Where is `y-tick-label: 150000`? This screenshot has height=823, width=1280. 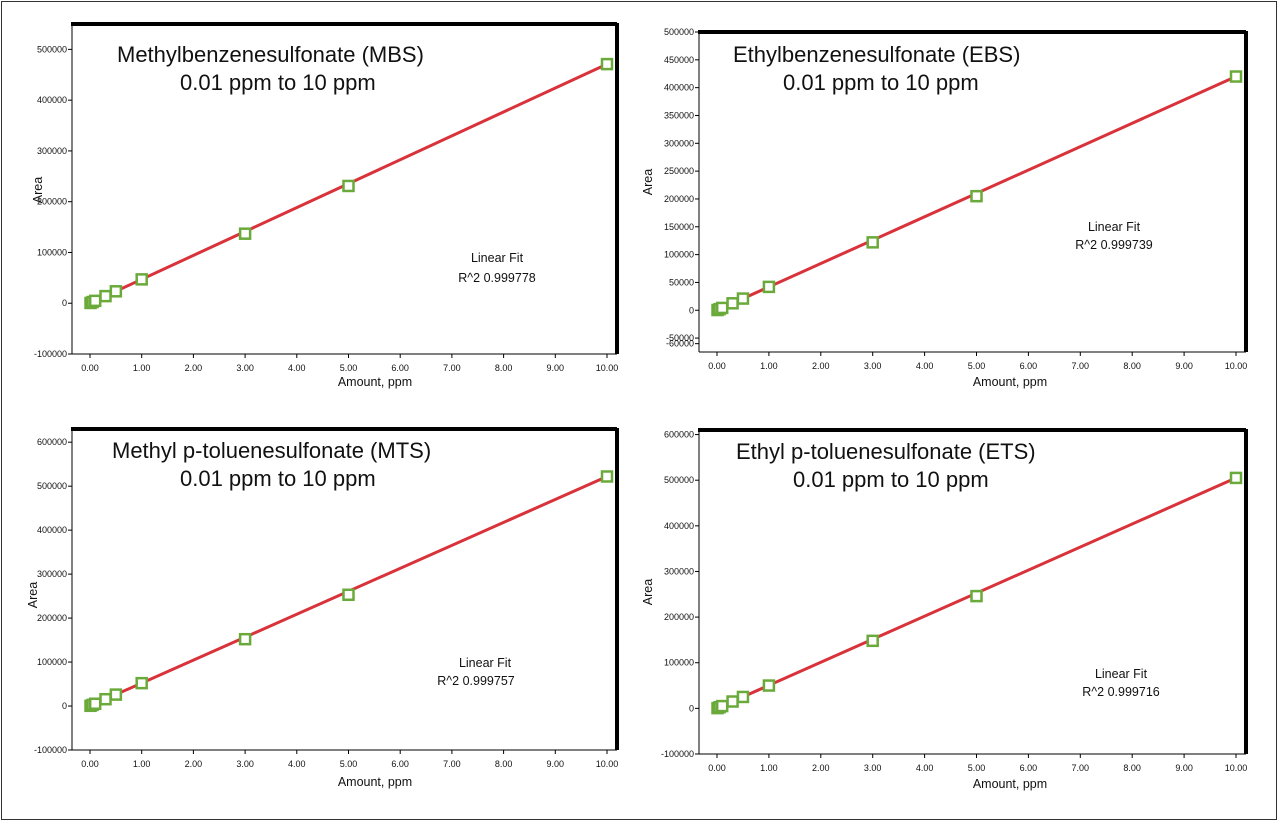
y-tick-label: 150000 is located at coordinates (679, 227).